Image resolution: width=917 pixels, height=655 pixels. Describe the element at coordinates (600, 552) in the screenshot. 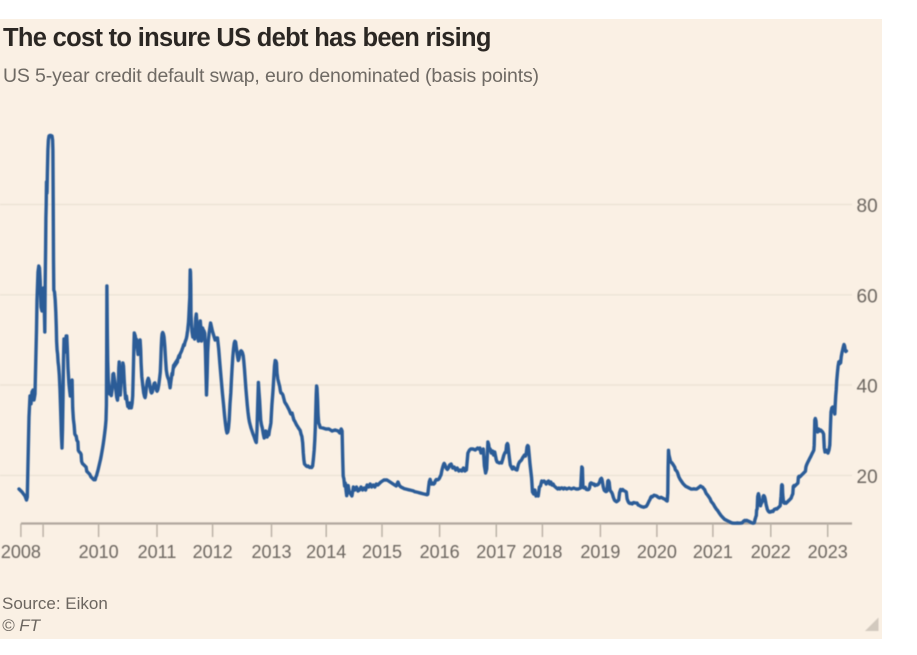

I see `svg-text: 2019` at that location.